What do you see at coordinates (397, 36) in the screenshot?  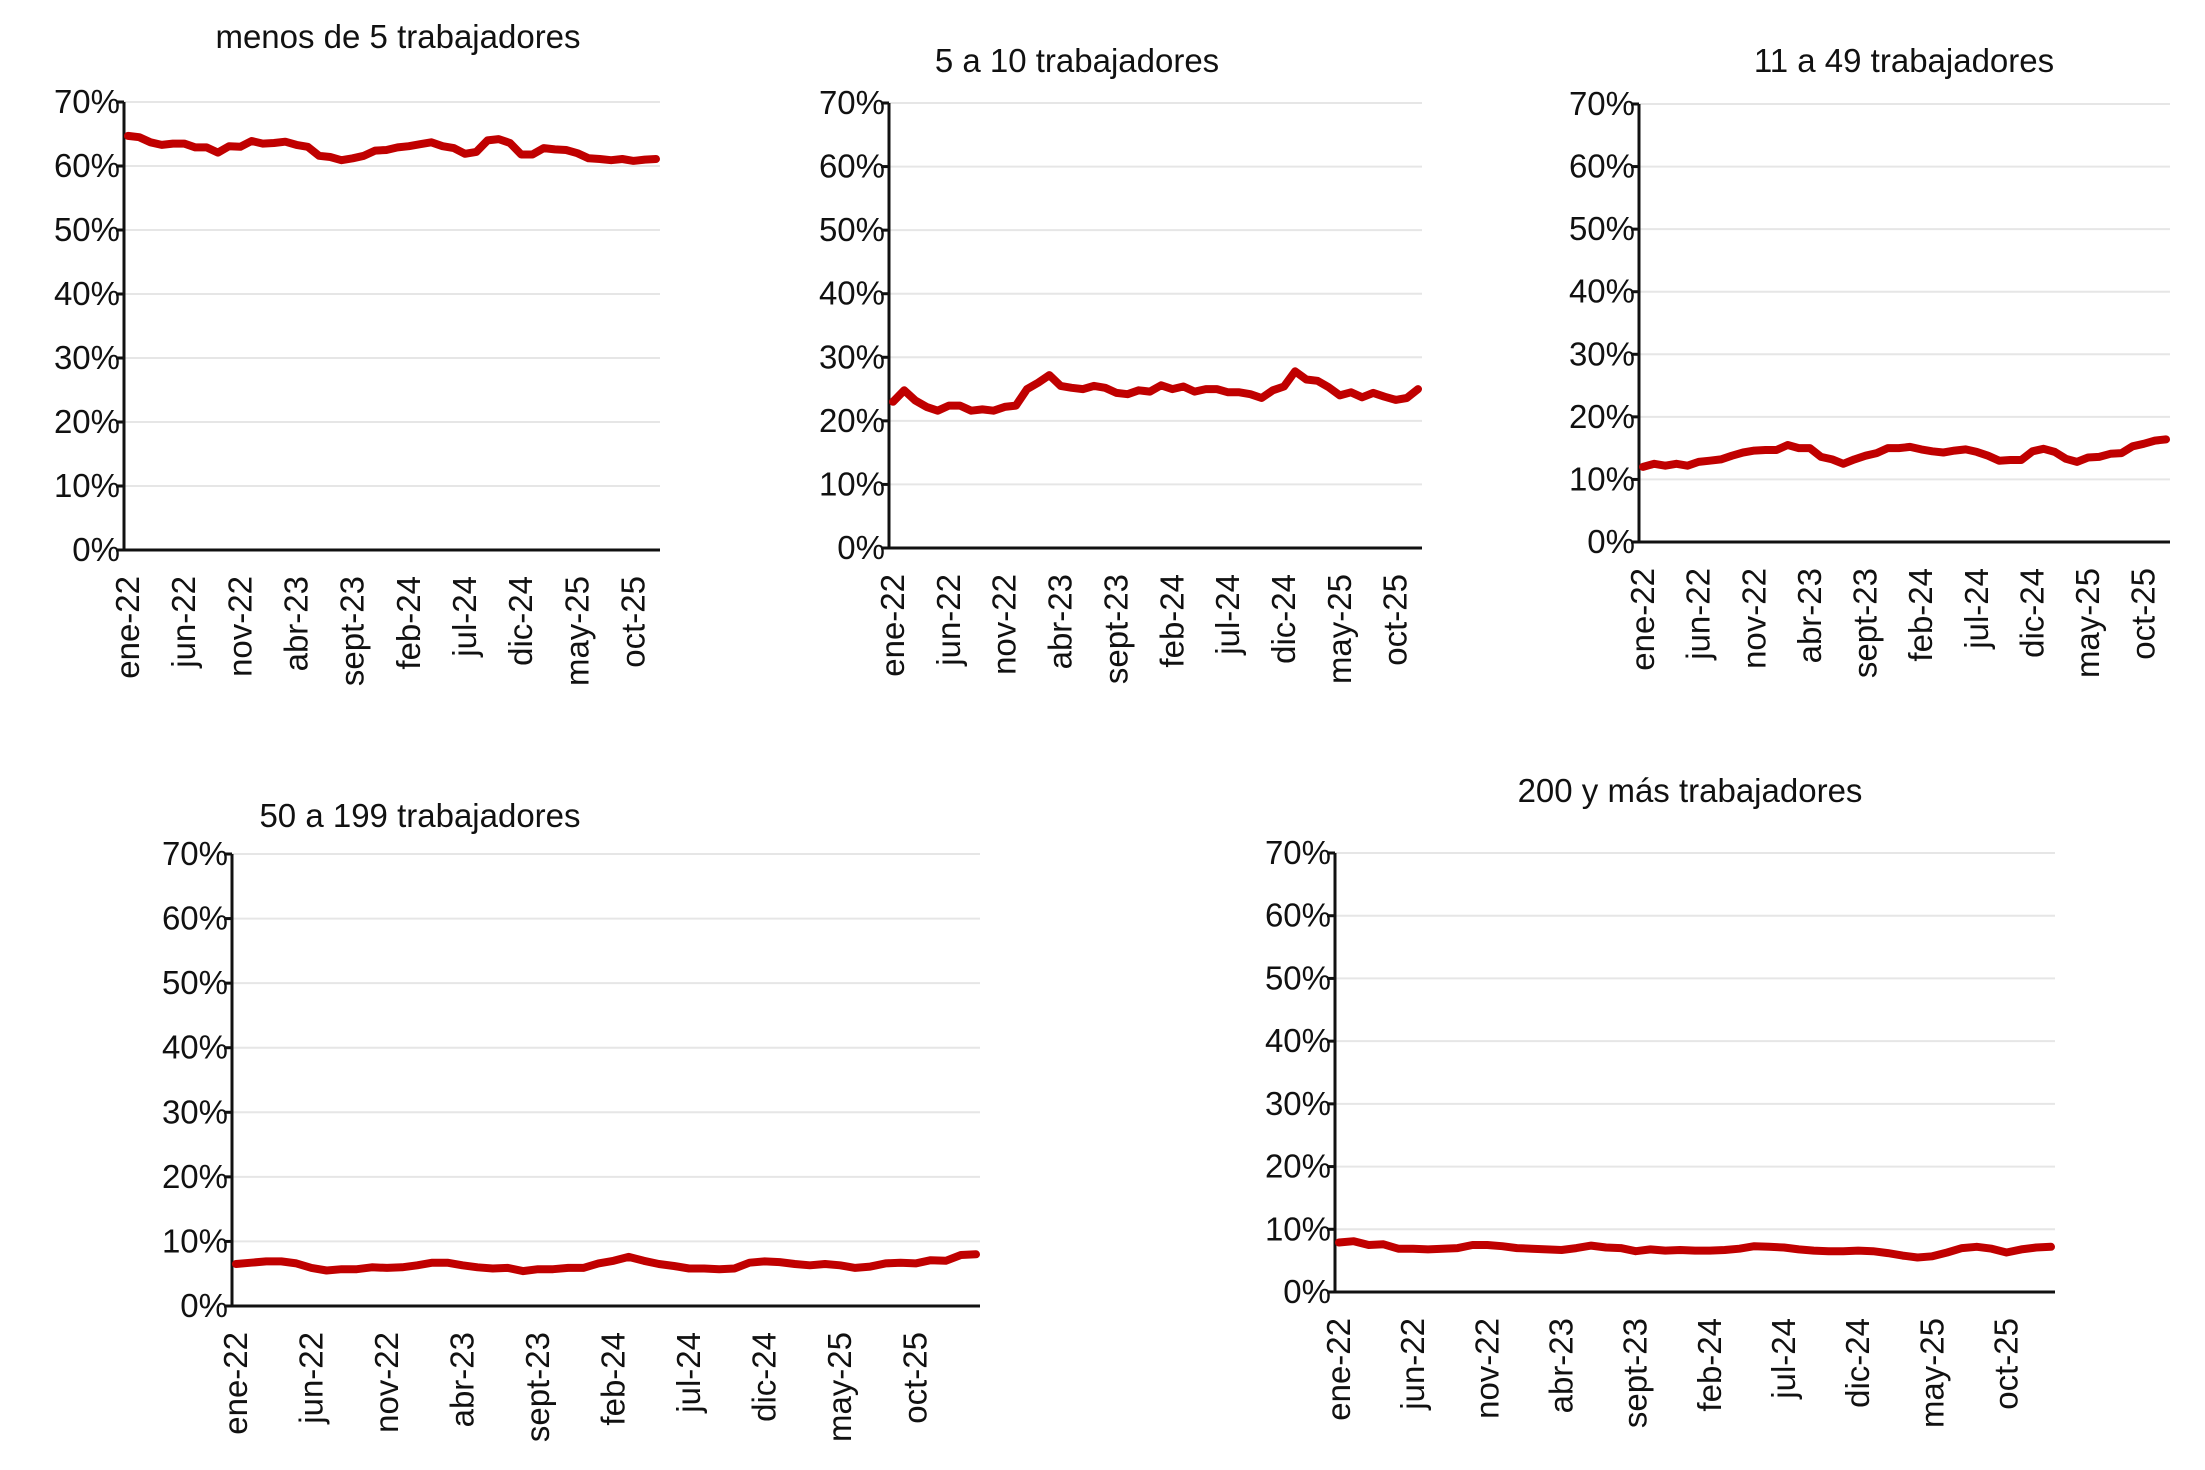 I see `chart-title: menos de 5 trabajadores` at bounding box center [397, 36].